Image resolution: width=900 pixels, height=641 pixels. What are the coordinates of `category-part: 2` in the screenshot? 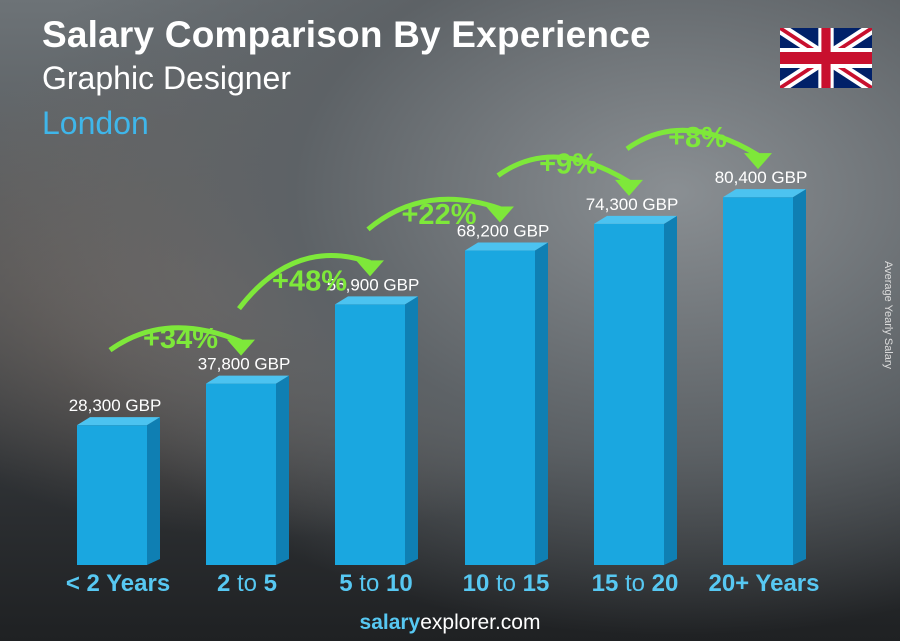 It's located at (223, 583).